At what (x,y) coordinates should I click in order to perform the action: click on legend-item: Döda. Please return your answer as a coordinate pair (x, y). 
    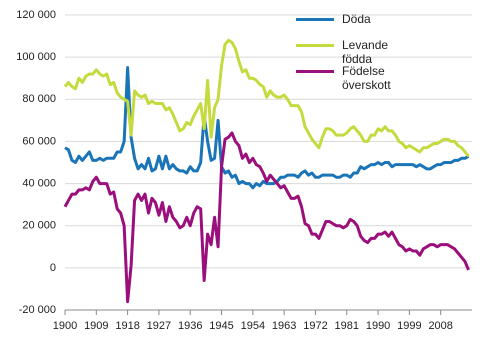
    Looking at the image, I should click on (386, 25).